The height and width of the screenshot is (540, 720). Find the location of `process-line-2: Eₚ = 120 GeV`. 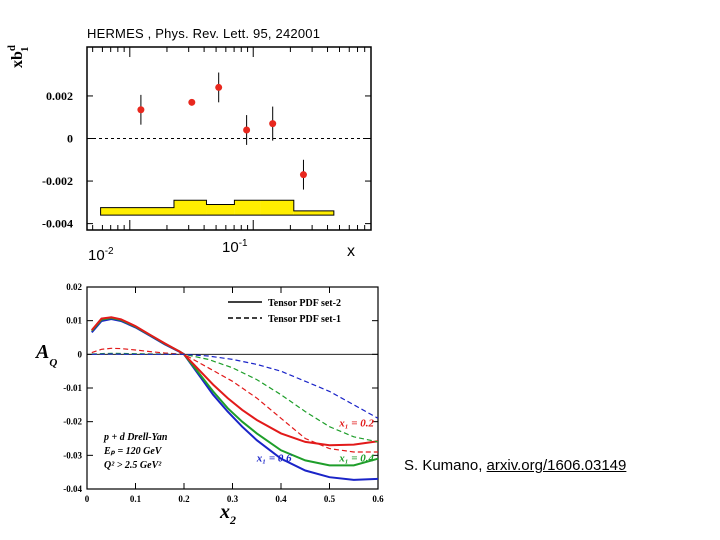

process-line-2: Eₚ = 120 GeV is located at coordinates (133, 451).